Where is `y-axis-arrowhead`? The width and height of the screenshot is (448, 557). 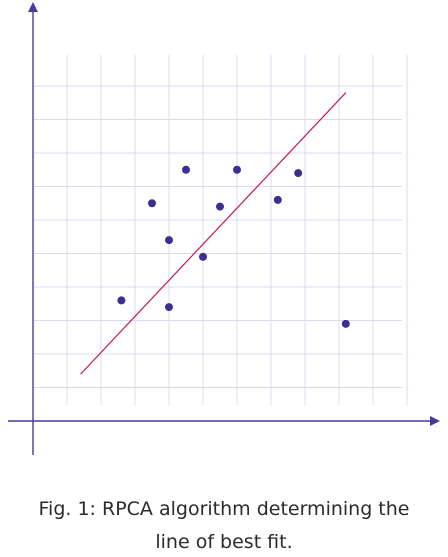 y-axis-arrowhead is located at coordinates (33, 7).